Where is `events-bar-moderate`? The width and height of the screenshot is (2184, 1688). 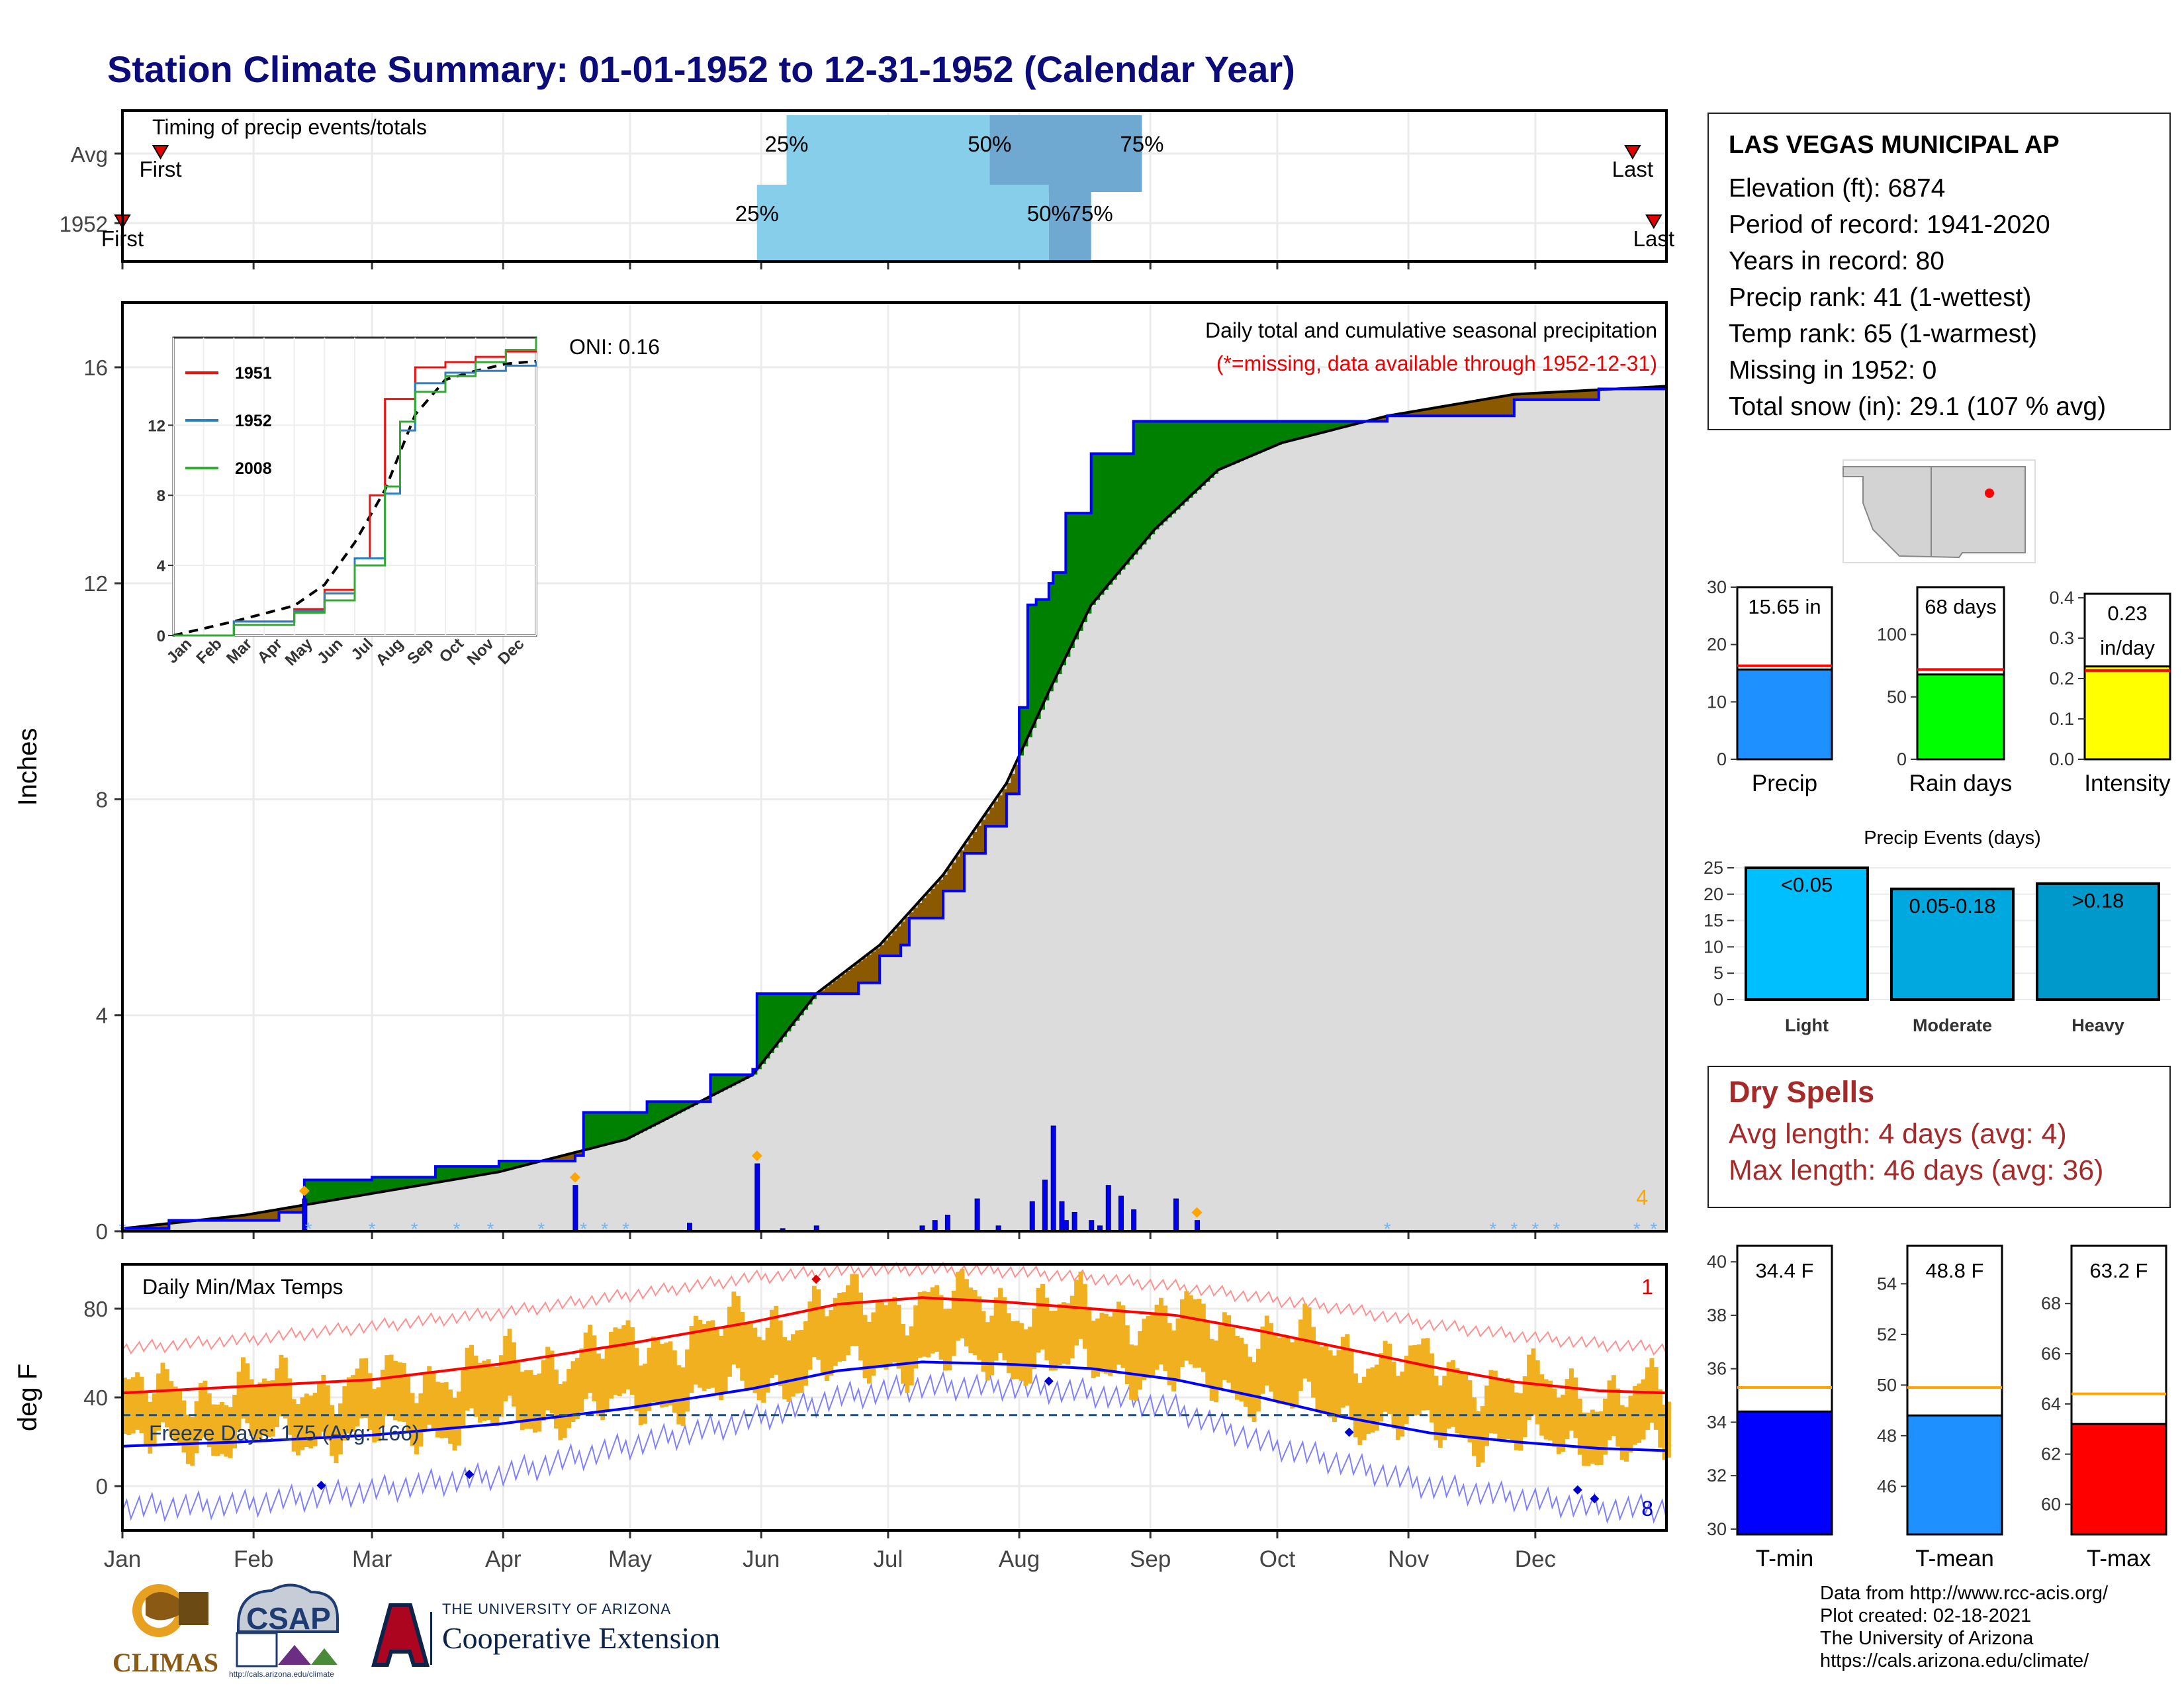
events-bar-moderate is located at coordinates (1952, 944).